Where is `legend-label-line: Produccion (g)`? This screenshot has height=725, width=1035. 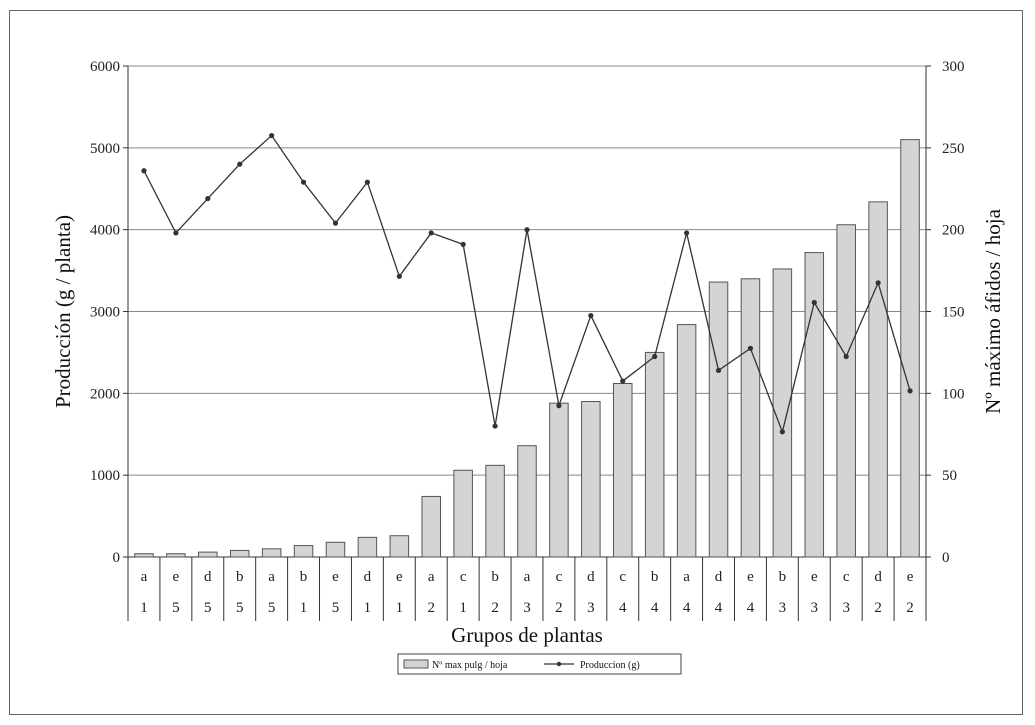 legend-label-line: Produccion (g) is located at coordinates (610, 665).